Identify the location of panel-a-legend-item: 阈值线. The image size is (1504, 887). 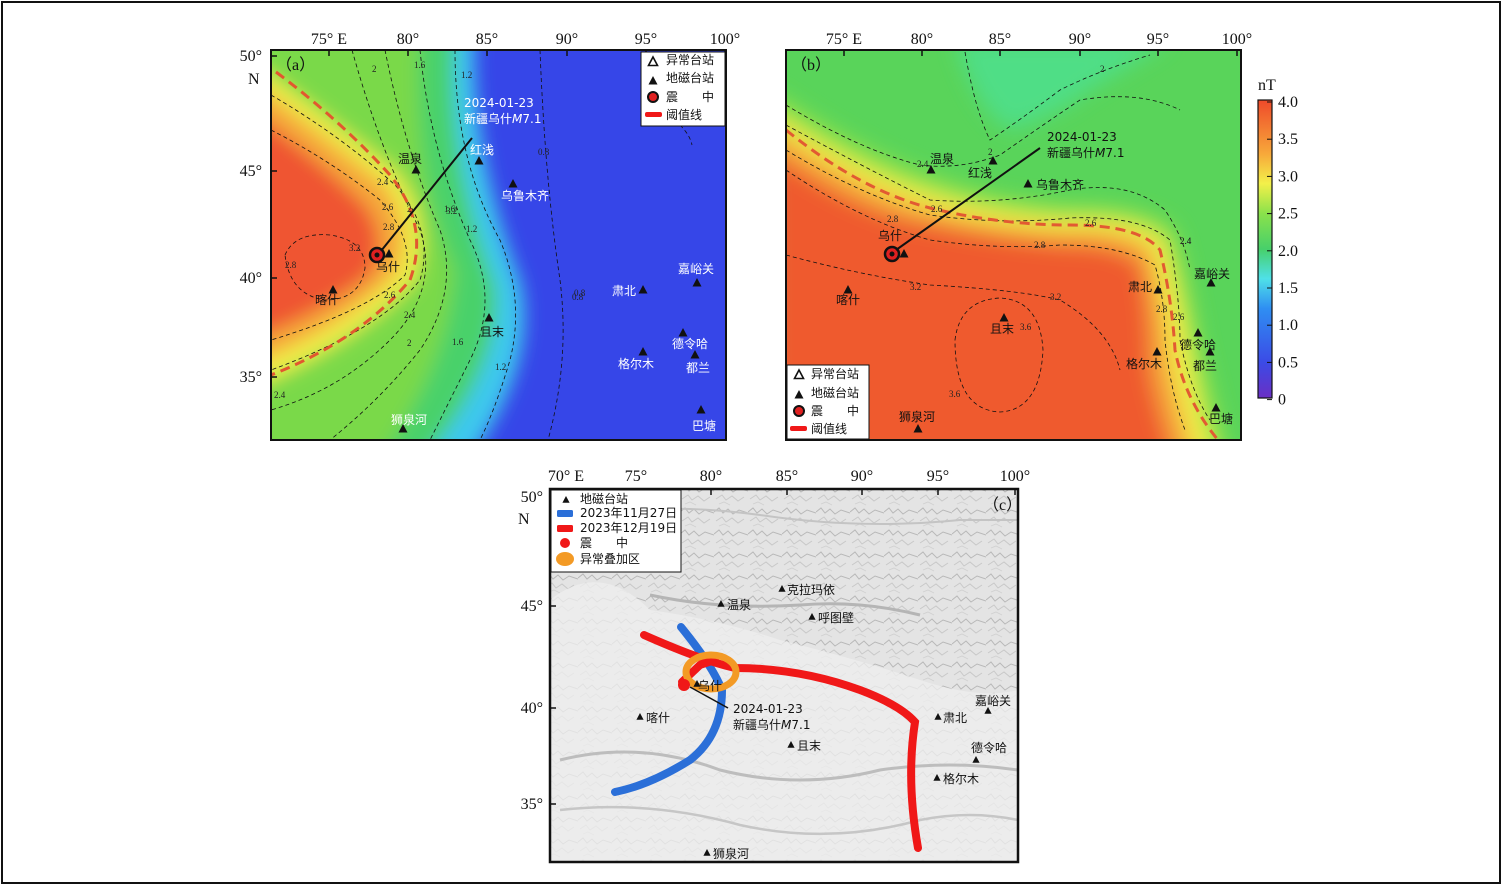
(684, 114).